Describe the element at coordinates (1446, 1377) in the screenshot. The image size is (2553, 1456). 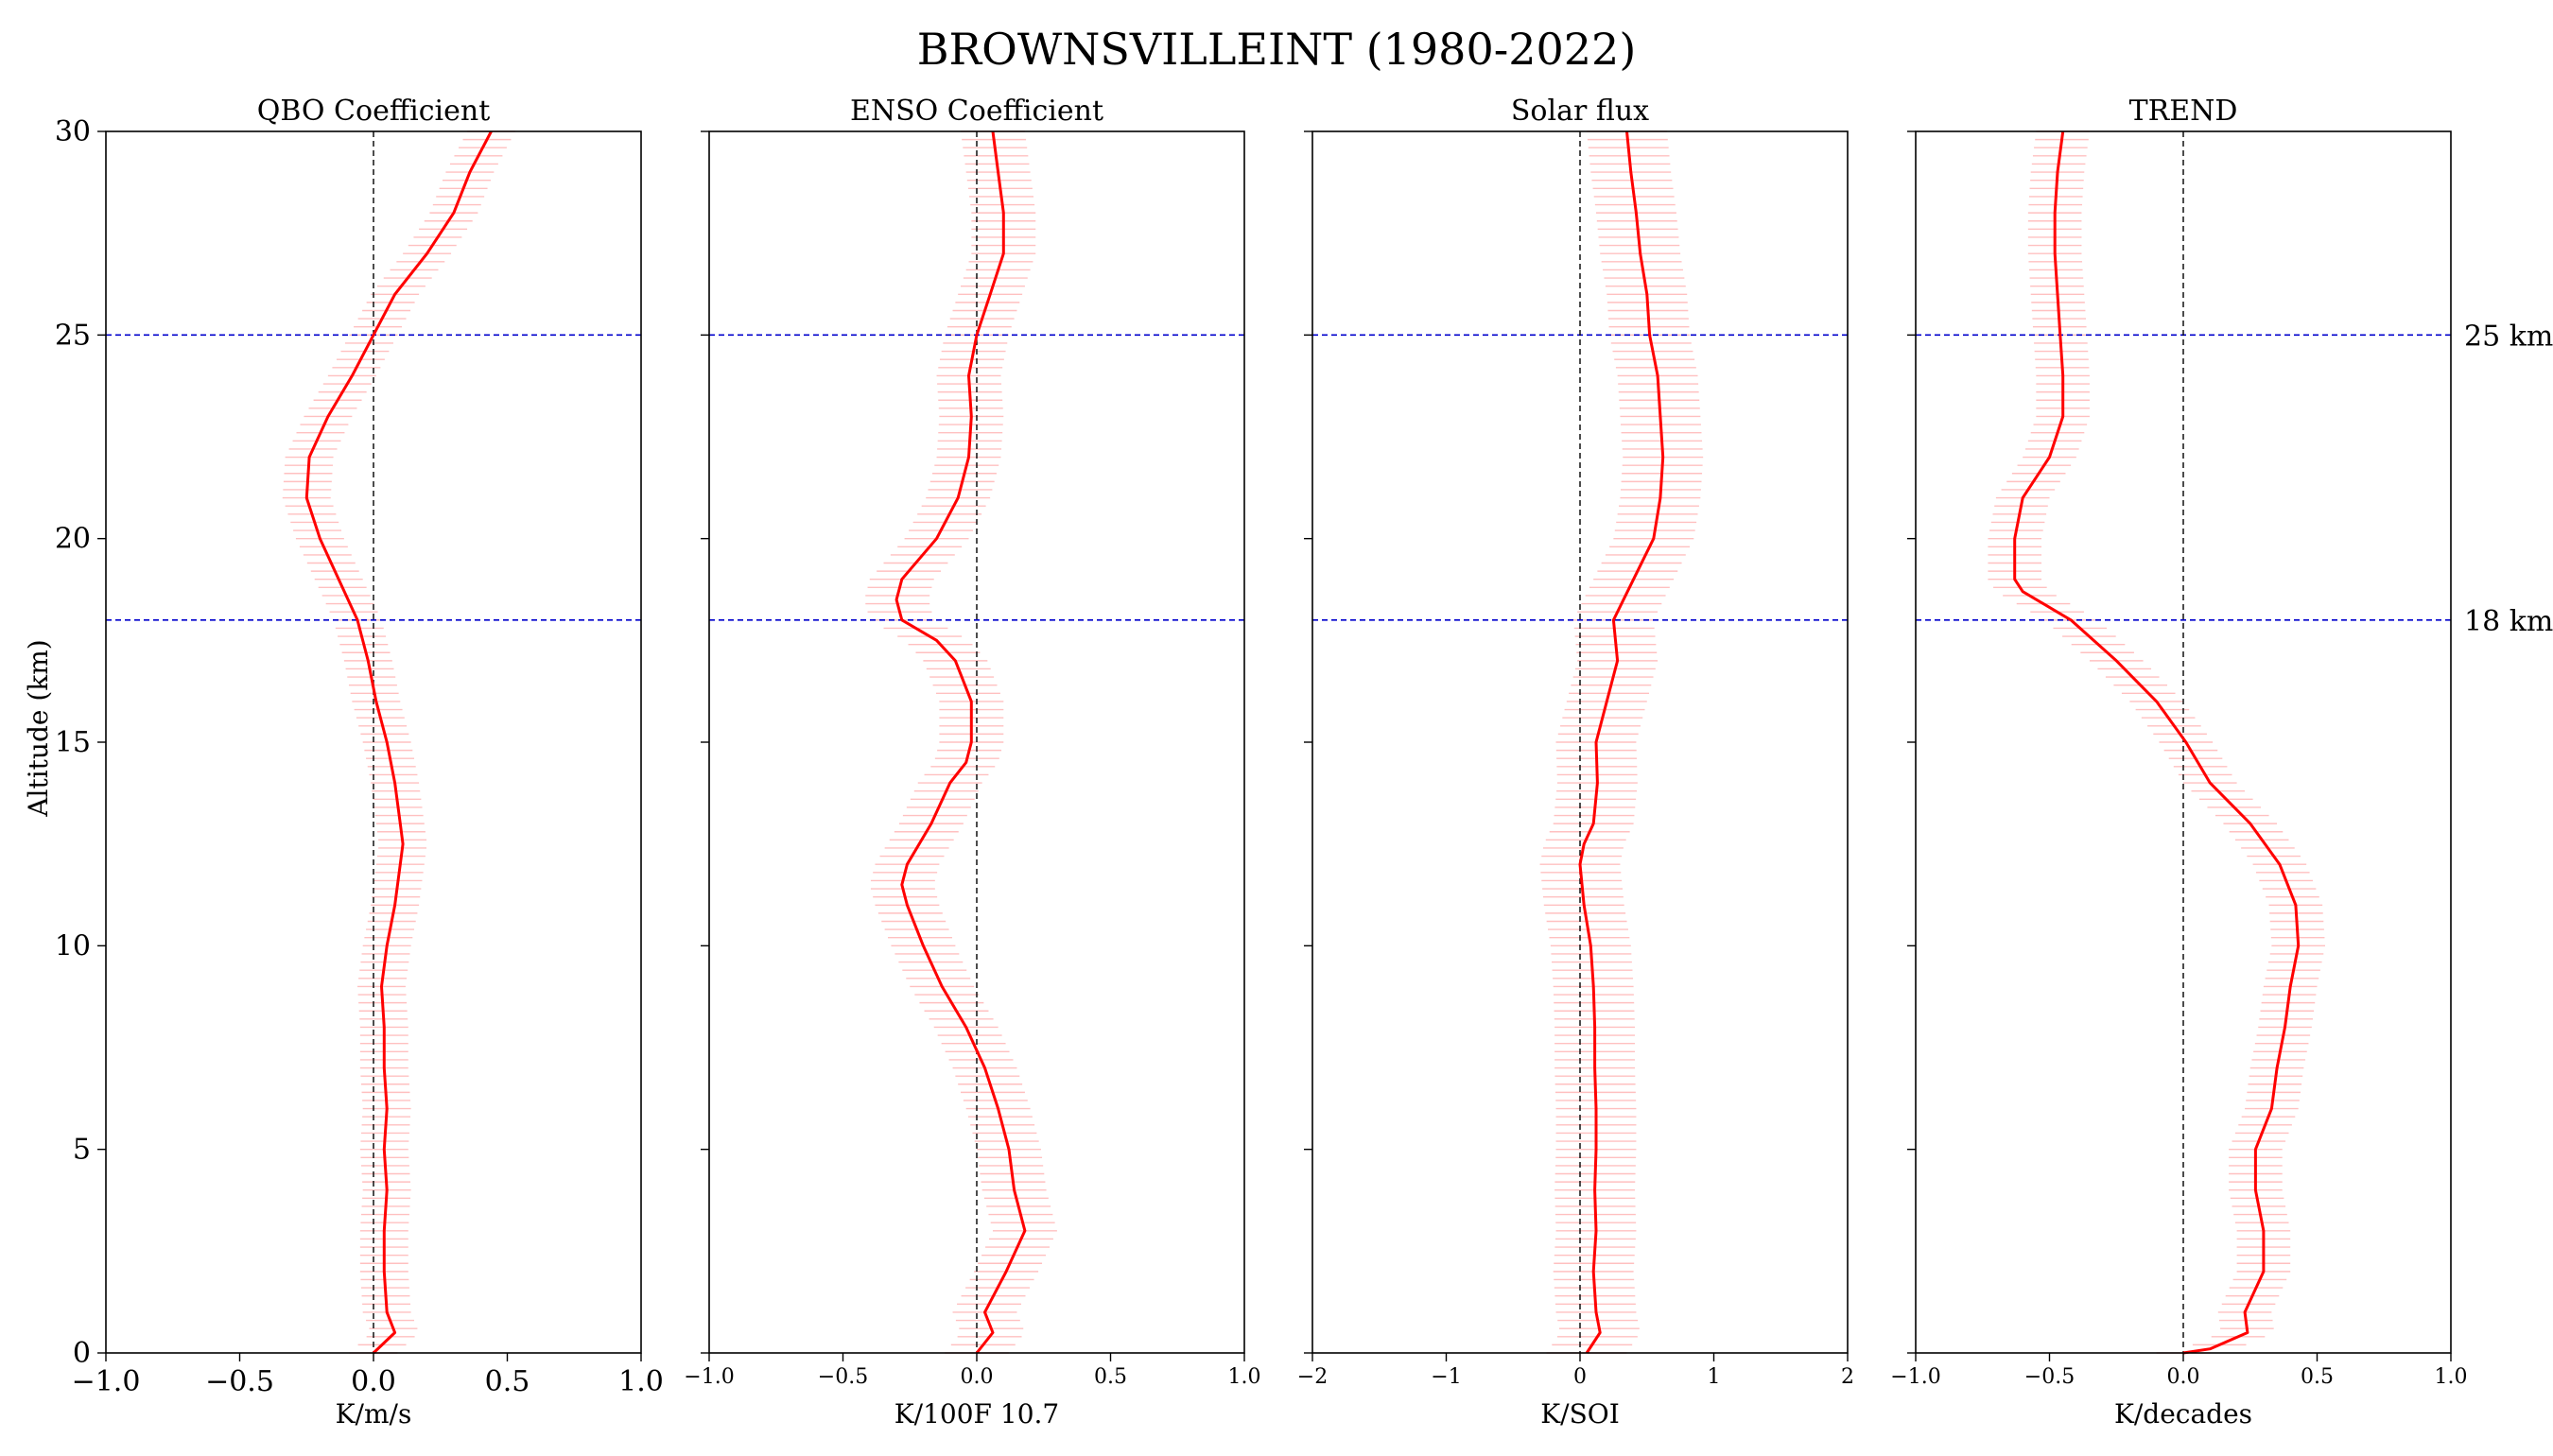
I see `x-tick-label: −1` at that location.